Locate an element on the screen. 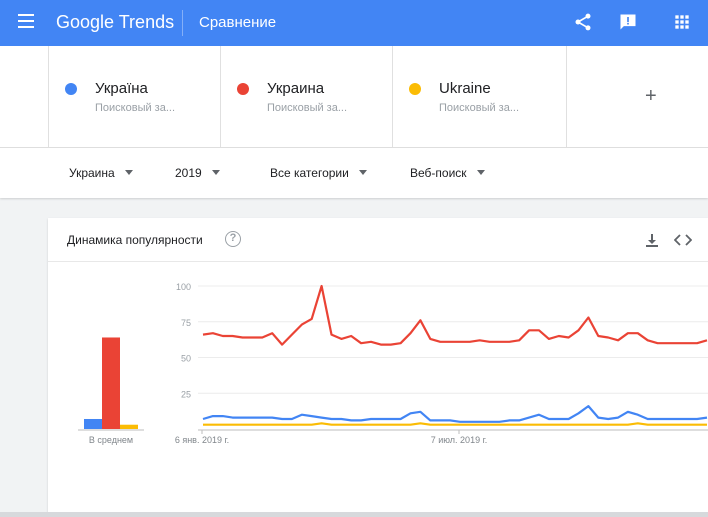 The image size is (708, 517). apps-icon is located at coordinates (682, 22).